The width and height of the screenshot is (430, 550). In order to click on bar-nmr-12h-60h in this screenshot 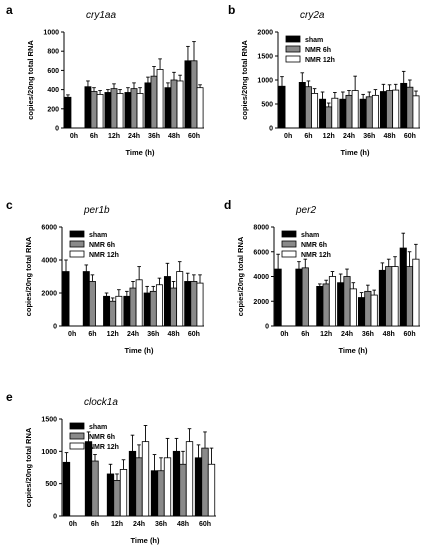, I will do `click(416, 112)`.